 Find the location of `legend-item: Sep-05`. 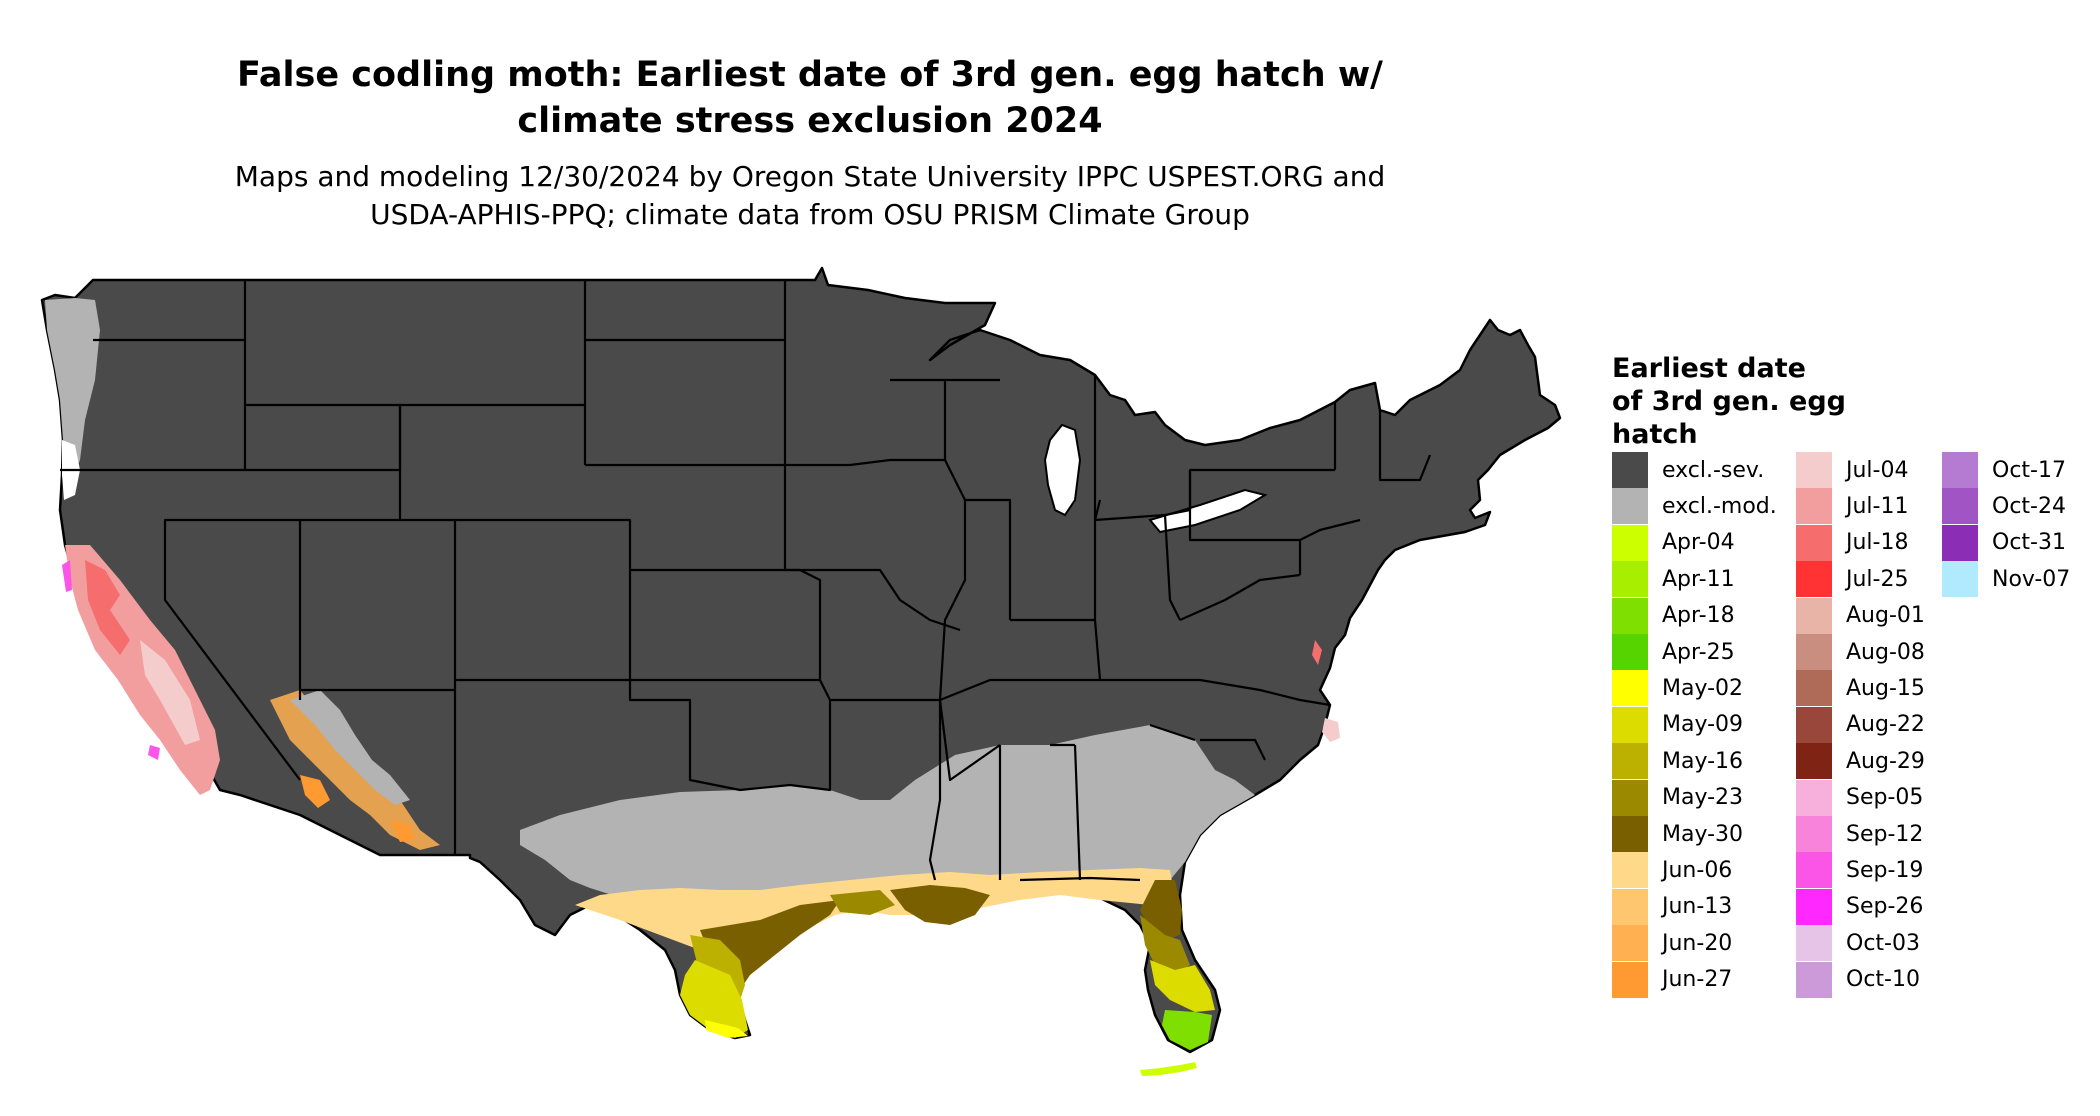

legend-item: Sep-05 is located at coordinates (1860, 797).